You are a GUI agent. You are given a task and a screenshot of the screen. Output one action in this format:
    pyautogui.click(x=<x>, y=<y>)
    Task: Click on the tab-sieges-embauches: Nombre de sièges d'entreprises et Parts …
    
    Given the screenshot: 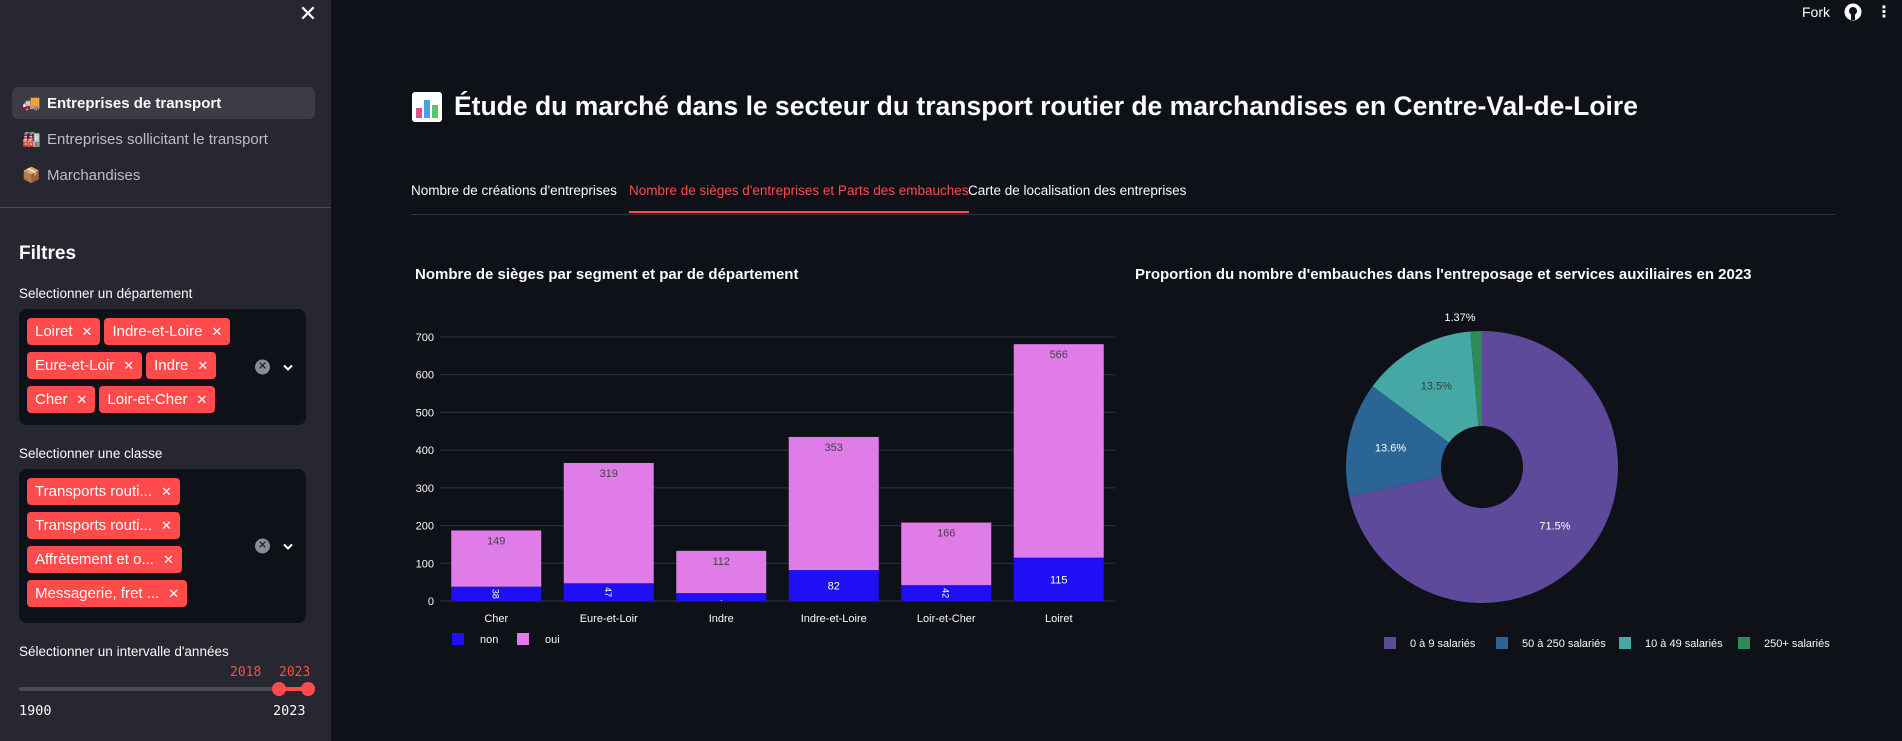 What is the action you would take?
    pyautogui.click(x=799, y=198)
    